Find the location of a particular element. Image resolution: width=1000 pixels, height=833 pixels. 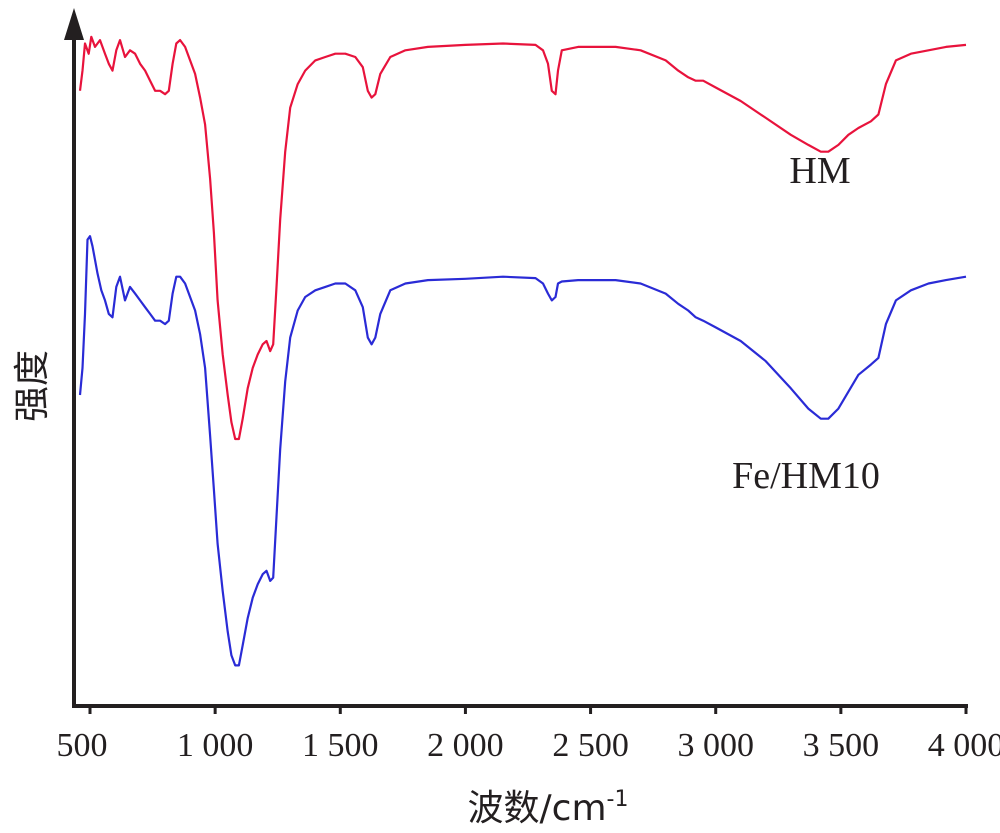

x-tick-label-2500: 2 500 is located at coordinates (590, 745).